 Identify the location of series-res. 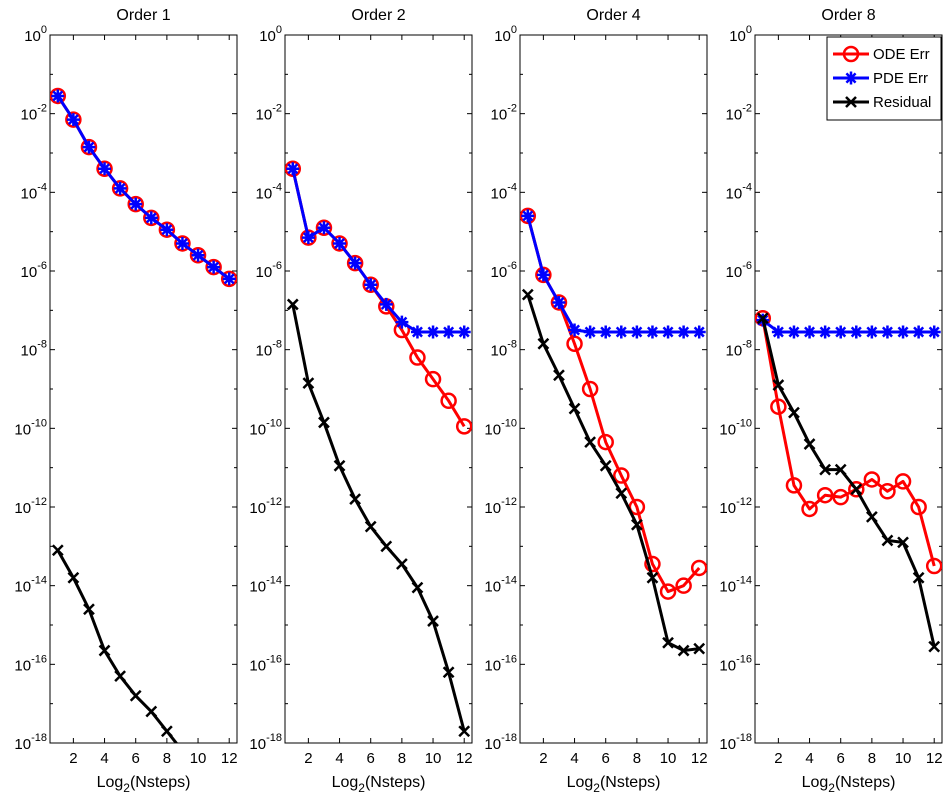
(848, 482).